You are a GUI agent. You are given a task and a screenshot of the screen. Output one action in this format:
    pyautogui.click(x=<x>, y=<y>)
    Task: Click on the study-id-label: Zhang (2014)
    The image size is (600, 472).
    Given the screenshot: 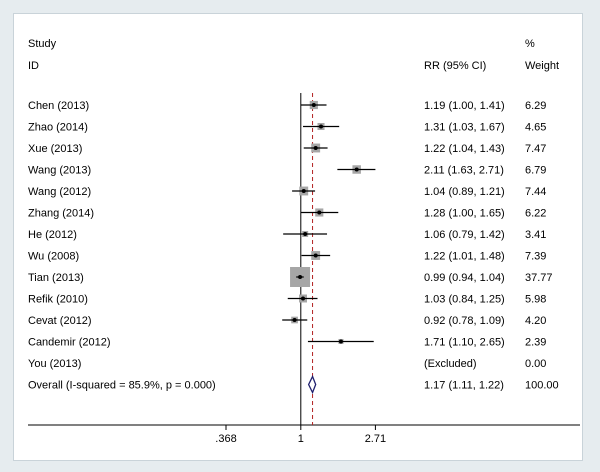 What is the action you would take?
    pyautogui.click(x=61, y=214)
    